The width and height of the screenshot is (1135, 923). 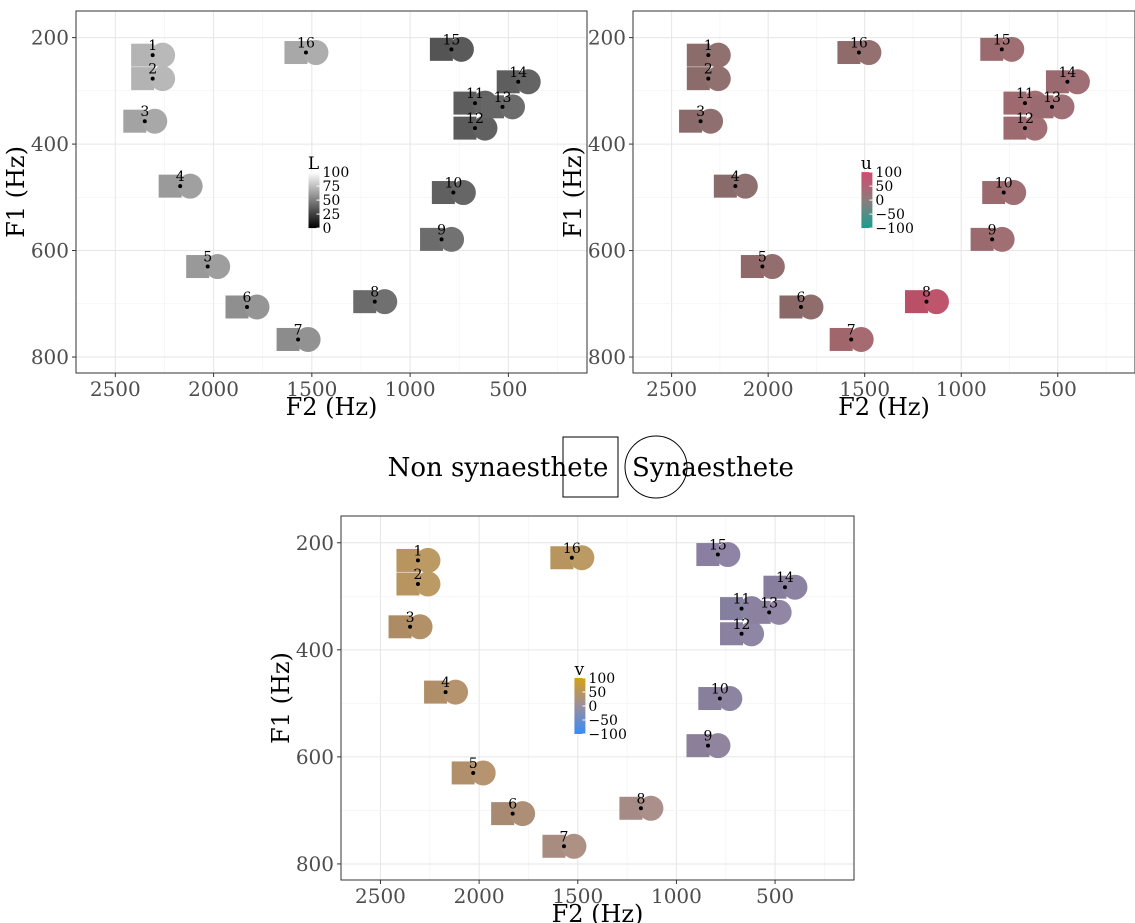 I want to click on point-label: 15, so click(x=718, y=546).